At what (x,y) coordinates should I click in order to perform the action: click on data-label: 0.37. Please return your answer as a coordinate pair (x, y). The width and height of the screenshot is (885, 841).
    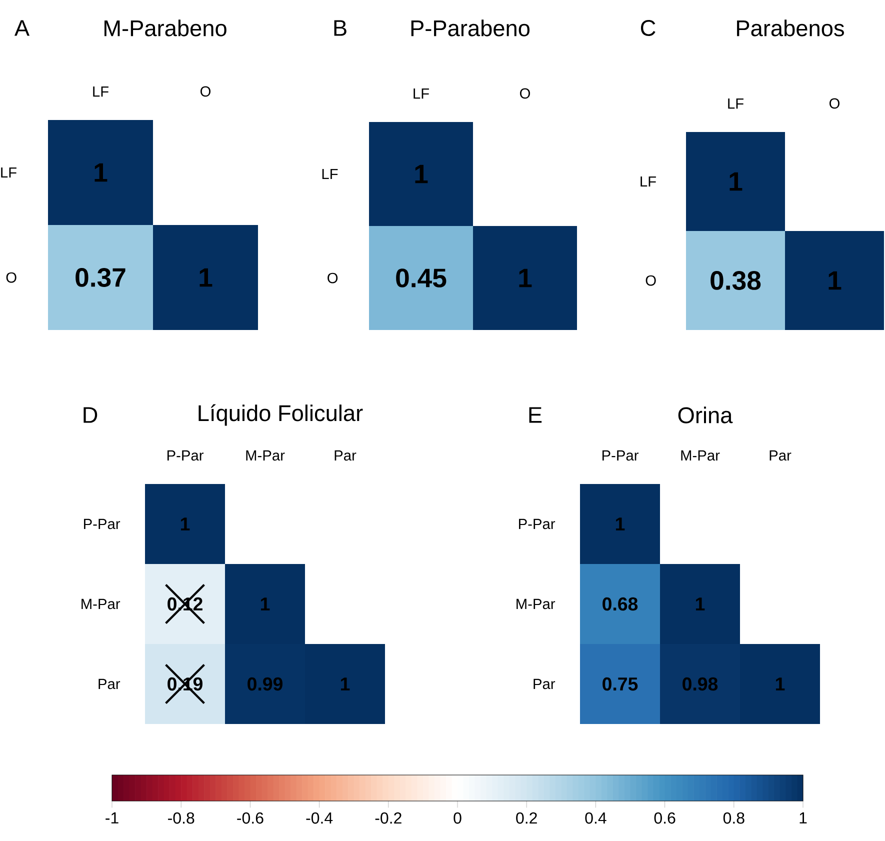
    Looking at the image, I should click on (101, 277).